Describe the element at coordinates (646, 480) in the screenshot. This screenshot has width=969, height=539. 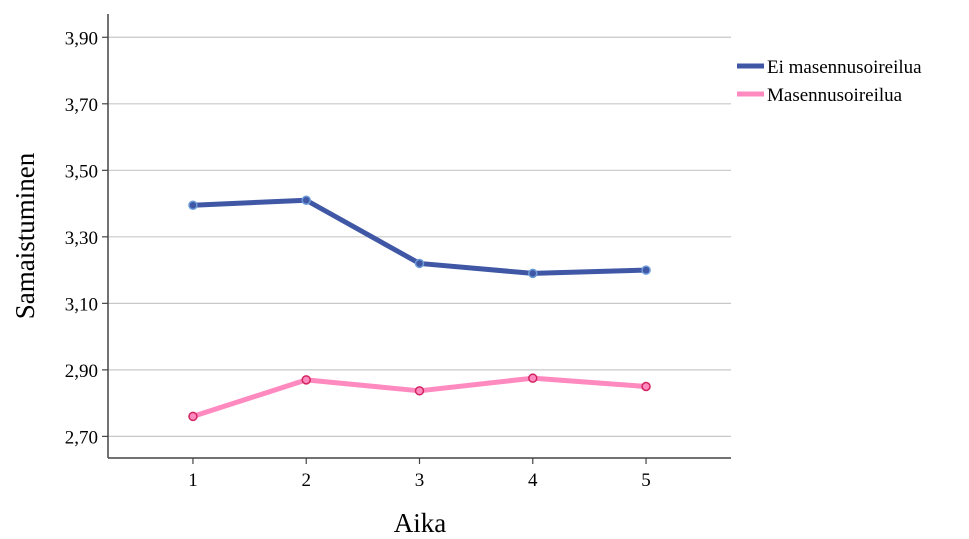
I see `x-tick-label: 5` at that location.